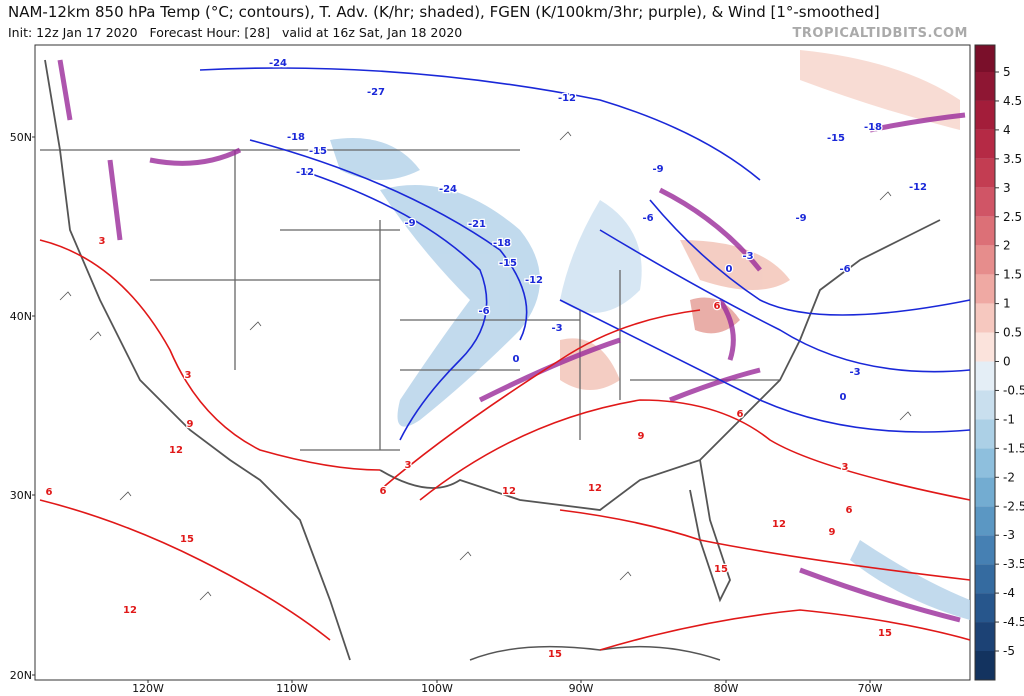 This screenshot has width=1024, height=696. I want to click on lon-label: 70W, so click(870, 688).